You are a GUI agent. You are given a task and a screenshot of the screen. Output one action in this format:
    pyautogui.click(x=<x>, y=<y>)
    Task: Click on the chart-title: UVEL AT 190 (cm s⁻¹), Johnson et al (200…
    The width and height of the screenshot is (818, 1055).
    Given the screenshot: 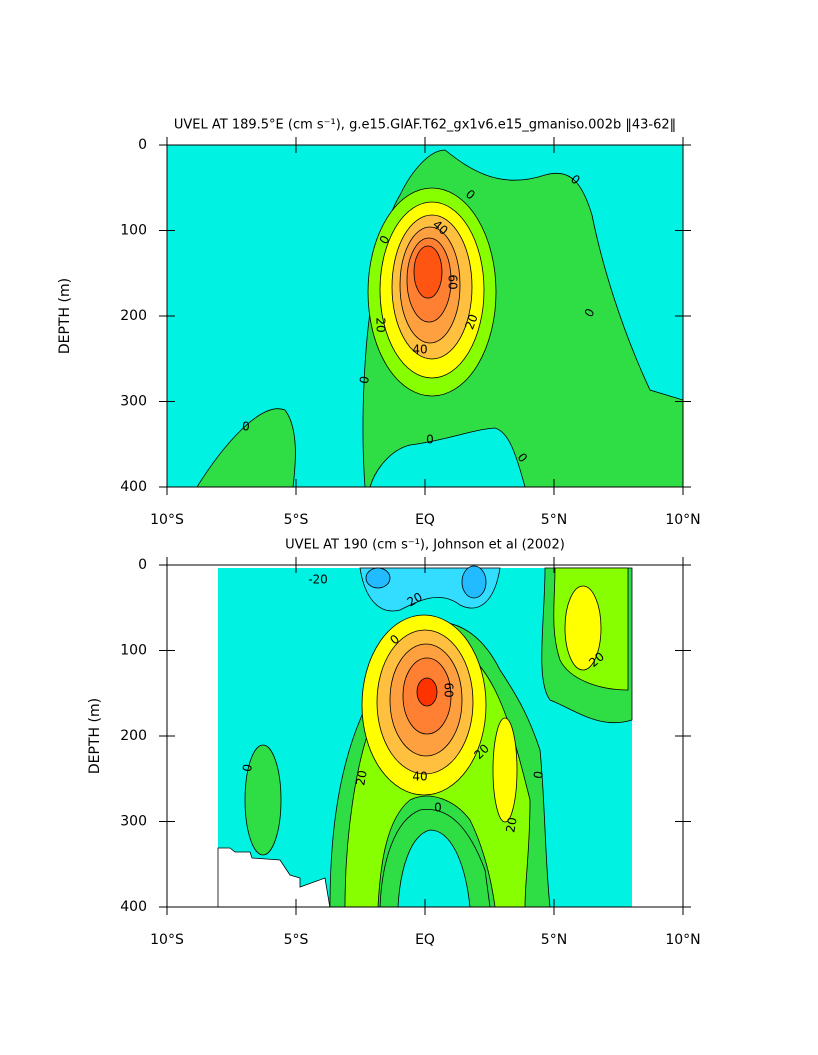 What is the action you would take?
    pyautogui.click(x=425, y=545)
    